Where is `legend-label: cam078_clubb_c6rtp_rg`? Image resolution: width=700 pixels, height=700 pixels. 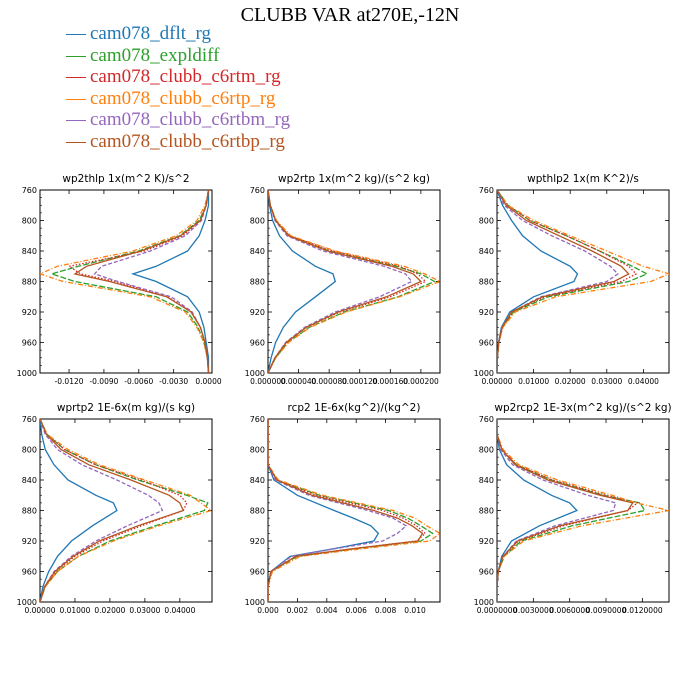
legend-label: cam078_clubb_c6rtp_rg is located at coordinates (183, 98).